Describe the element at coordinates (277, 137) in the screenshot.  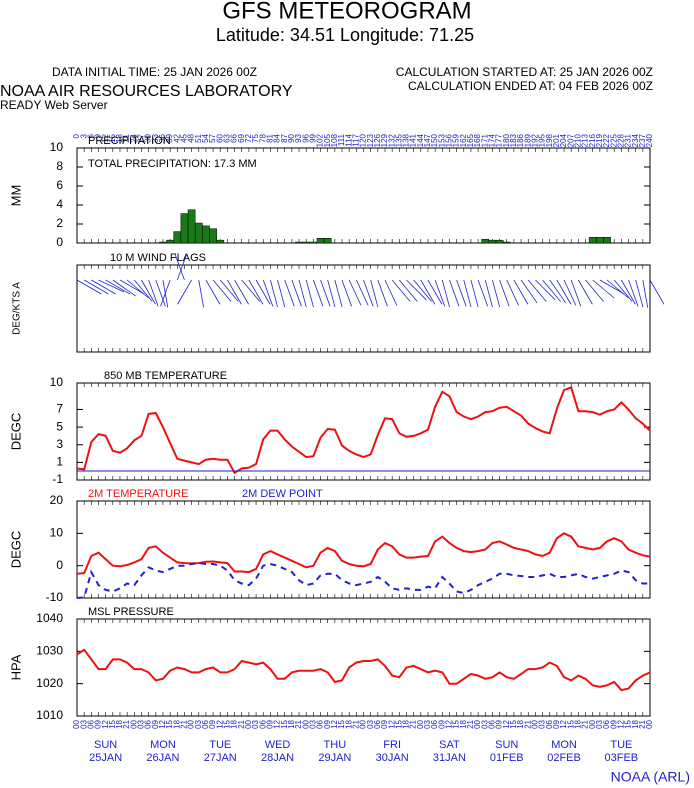
I see `top-hour-label: 84` at that location.